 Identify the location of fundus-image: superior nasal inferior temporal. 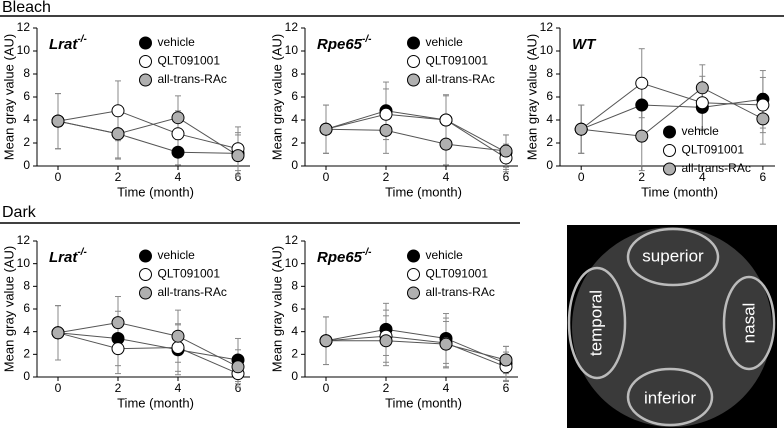
(672, 326).